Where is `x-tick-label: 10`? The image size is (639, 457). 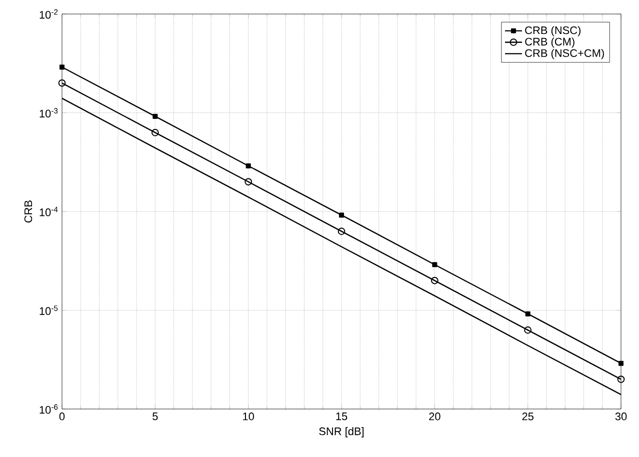
x-tick-label: 10 is located at coordinates (248, 416).